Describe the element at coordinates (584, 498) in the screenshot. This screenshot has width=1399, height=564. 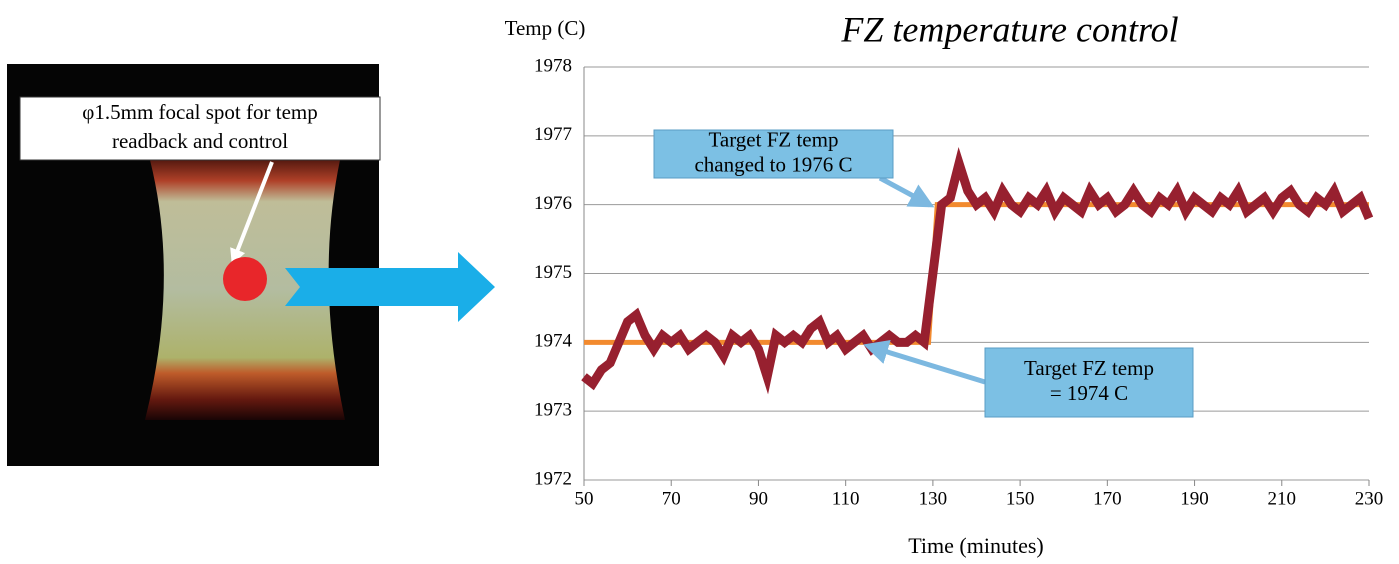
I see `x-tick-label: 50` at that location.